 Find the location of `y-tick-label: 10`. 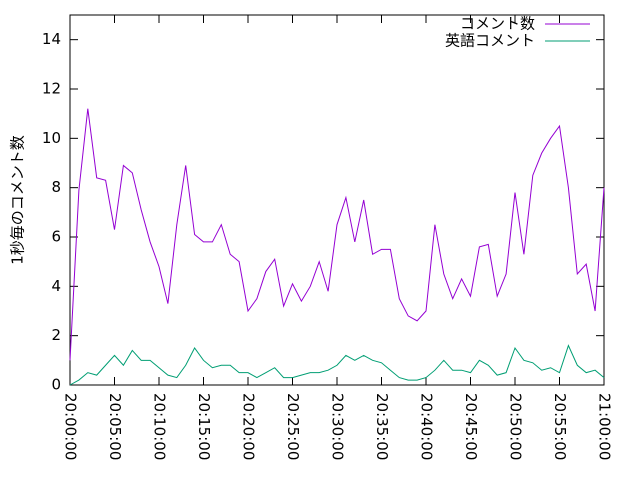

y-tick-label: 10 is located at coordinates (51, 138).